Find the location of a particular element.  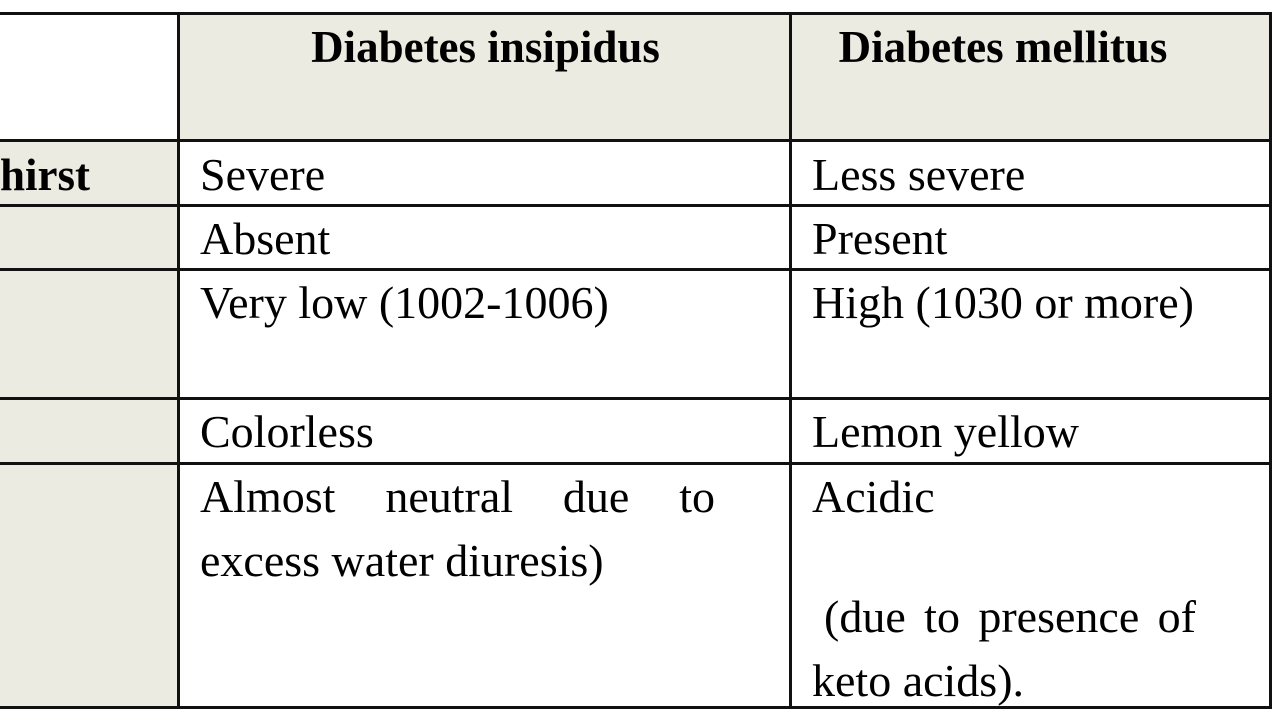

cell-mellitus-thirst: Less severe is located at coordinates (919, 174).